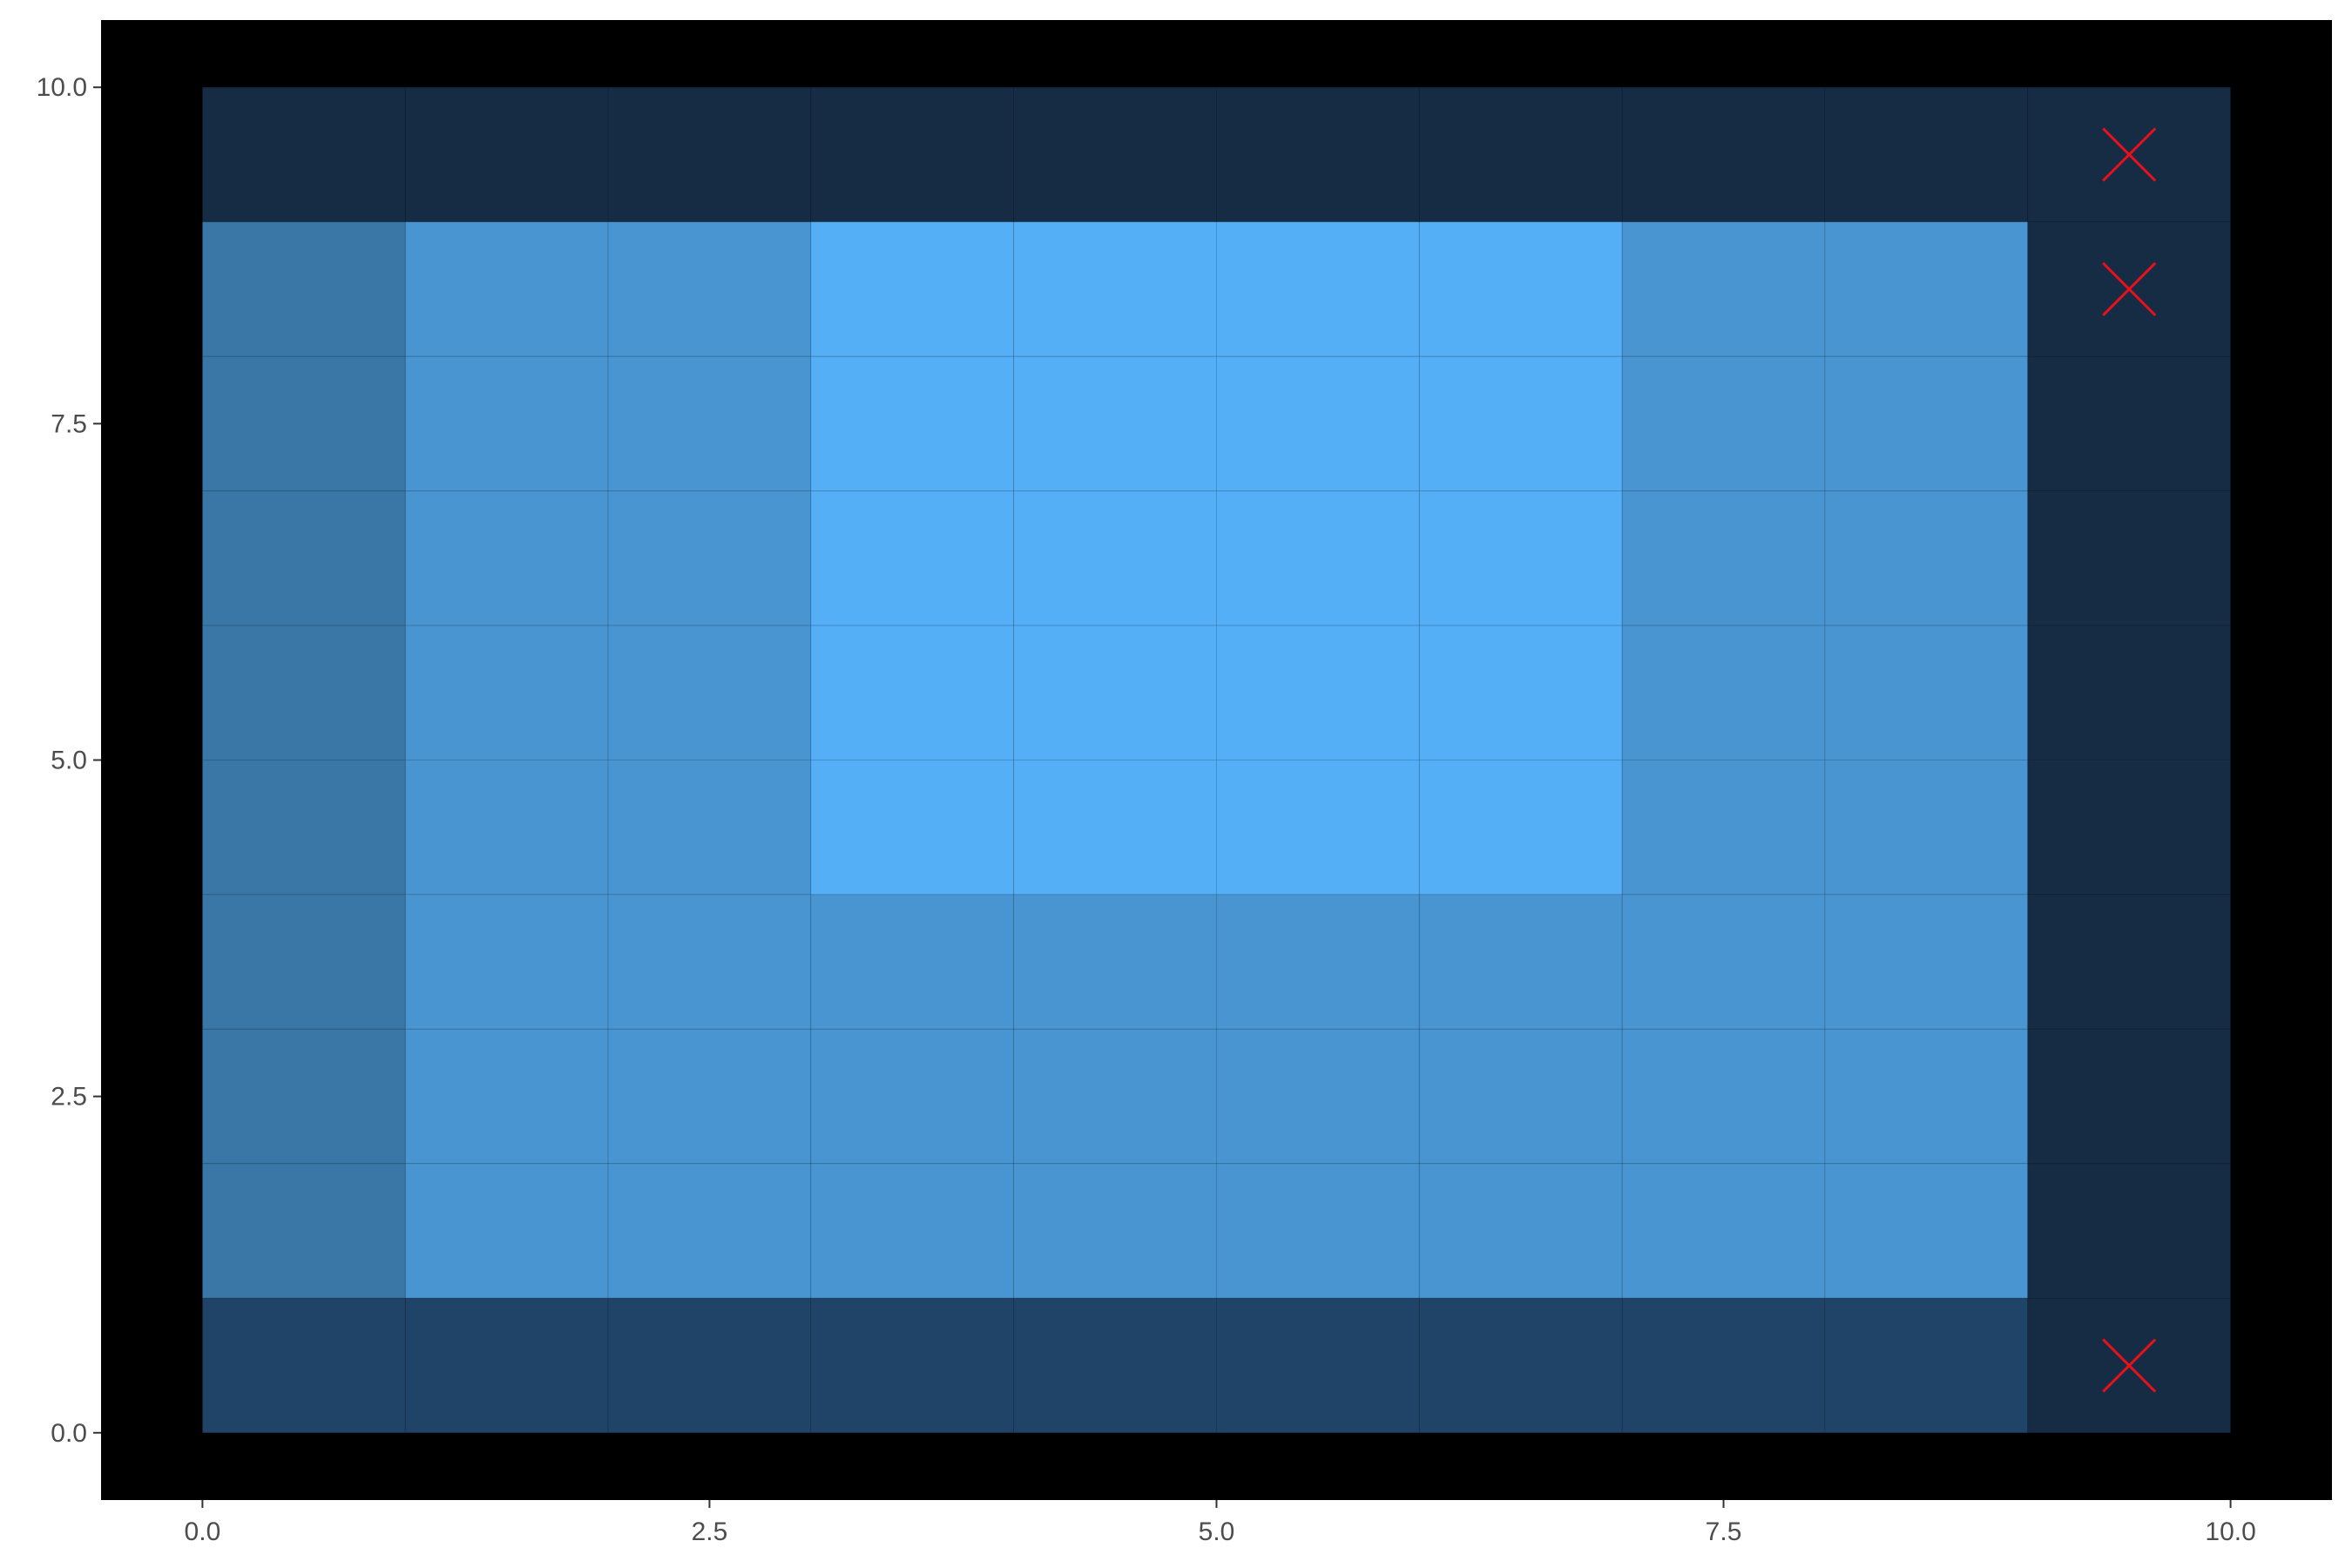 This screenshot has height=1568, width=2352. I want to click on x-tick-label: 5.0, so click(1217, 1531).